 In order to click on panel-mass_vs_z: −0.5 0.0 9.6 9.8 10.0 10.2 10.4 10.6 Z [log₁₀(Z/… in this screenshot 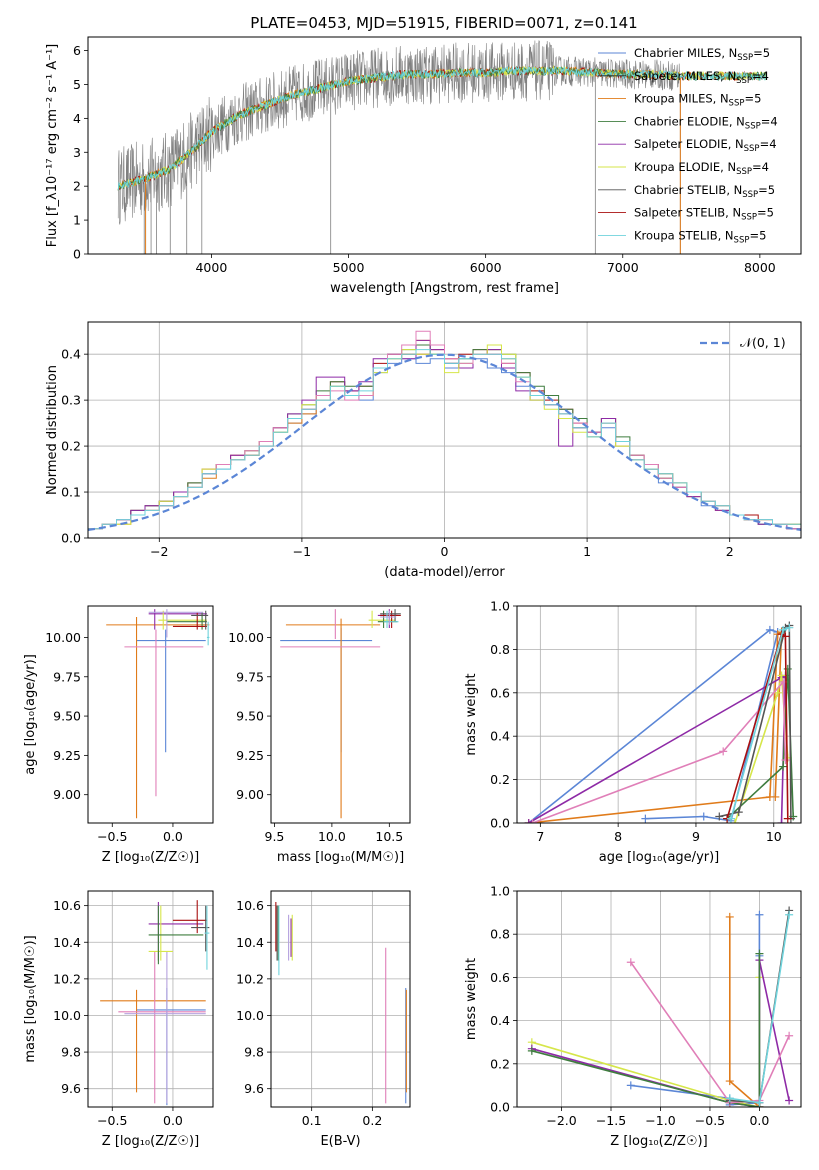, I will do `click(118, 1019)`.